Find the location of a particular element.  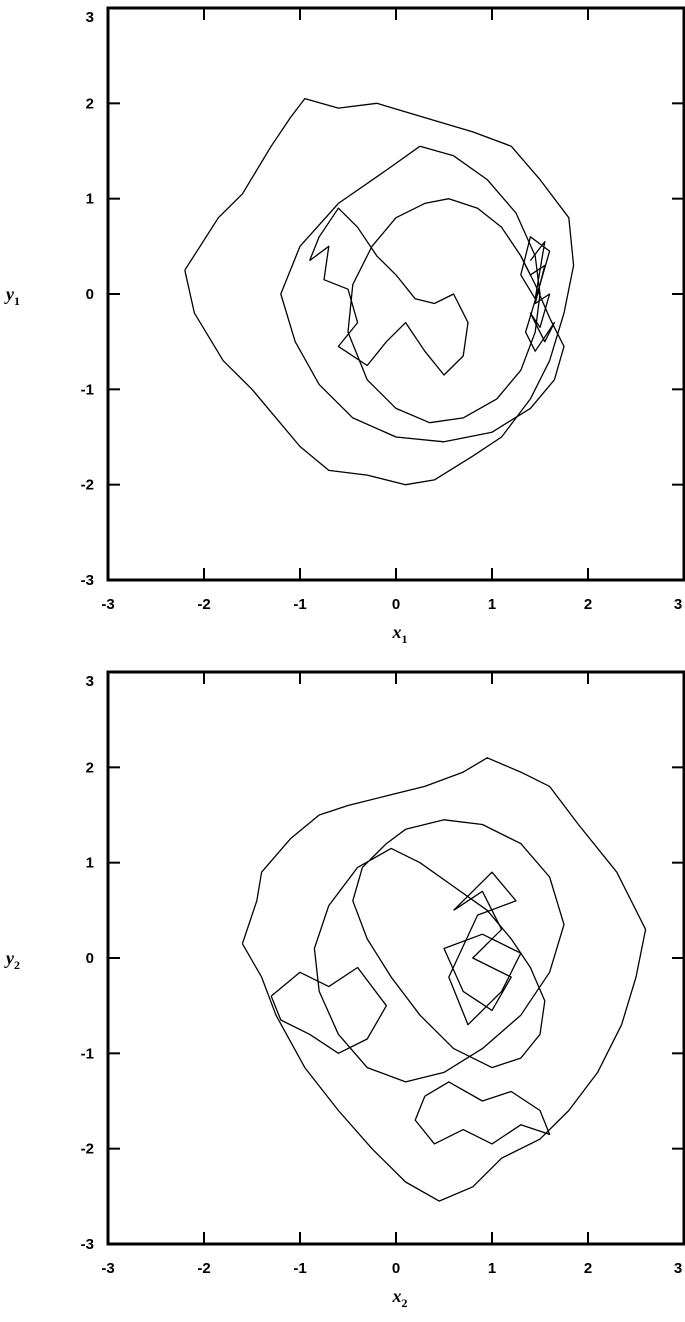

x-axis-label: x2 is located at coordinates (400, 1298).